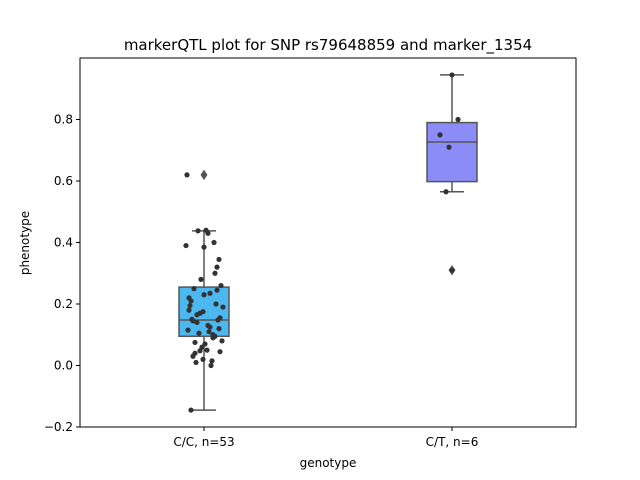  I want to click on x-axis: C/C, n=53 C/T, n=6, so click(325, 438).